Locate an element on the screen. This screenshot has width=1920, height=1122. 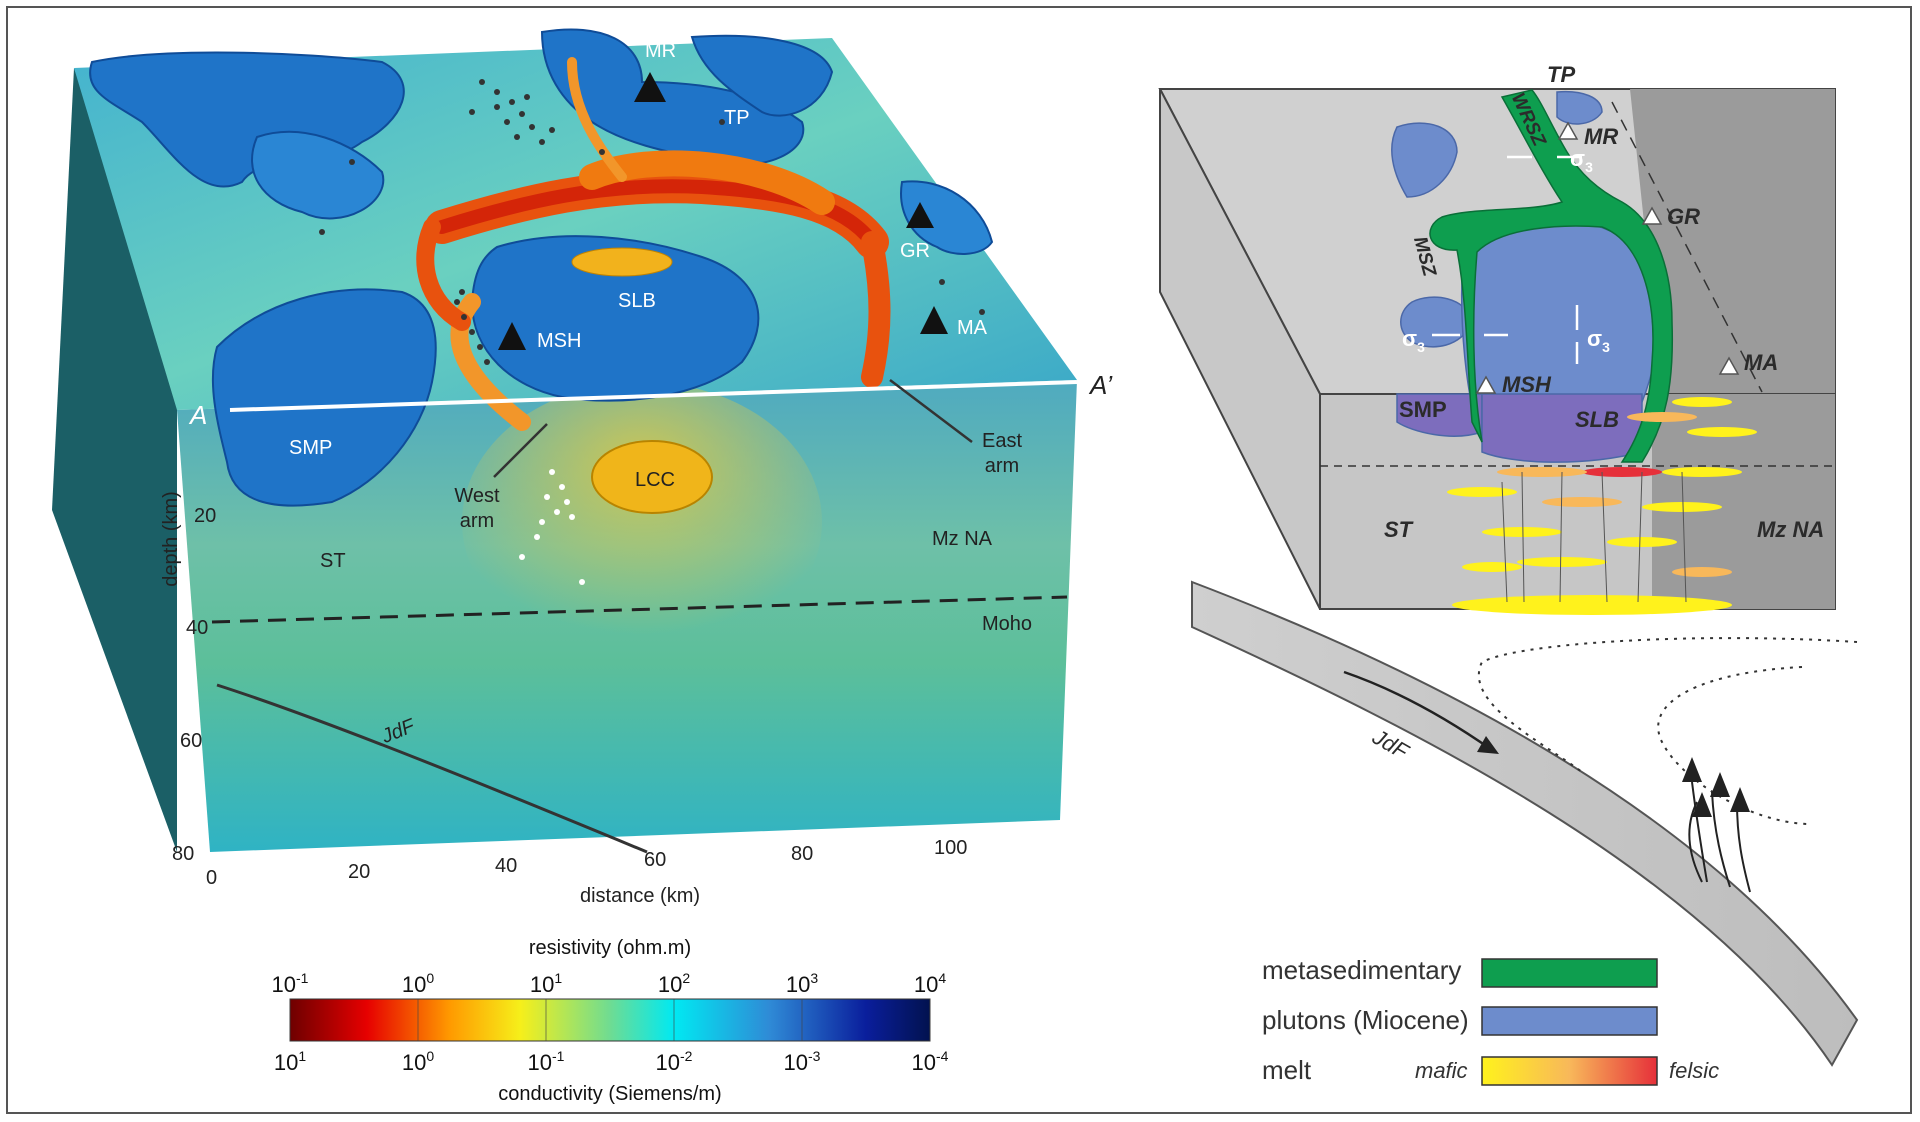
distance-tick-80: 80 is located at coordinates (802, 854).